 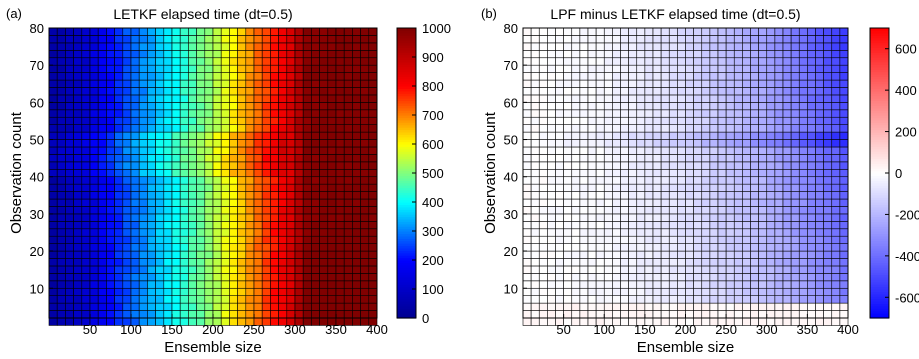 What do you see at coordinates (490, 172) in the screenshot?
I see `y-axis-label: Observation count` at bounding box center [490, 172].